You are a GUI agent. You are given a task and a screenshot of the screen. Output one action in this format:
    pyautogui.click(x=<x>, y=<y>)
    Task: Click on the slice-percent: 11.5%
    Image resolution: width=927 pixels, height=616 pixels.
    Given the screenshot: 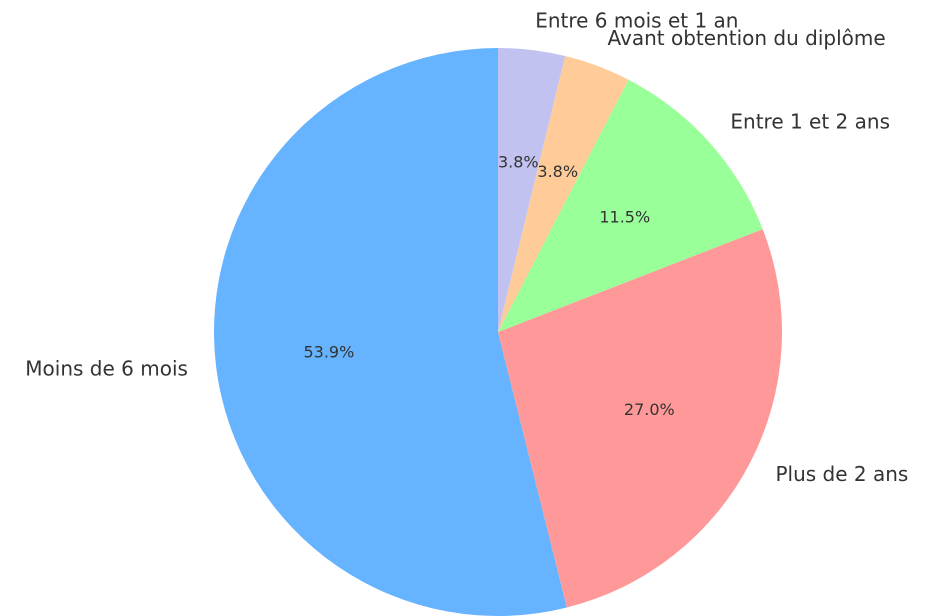 What is the action you would take?
    pyautogui.click(x=624, y=217)
    